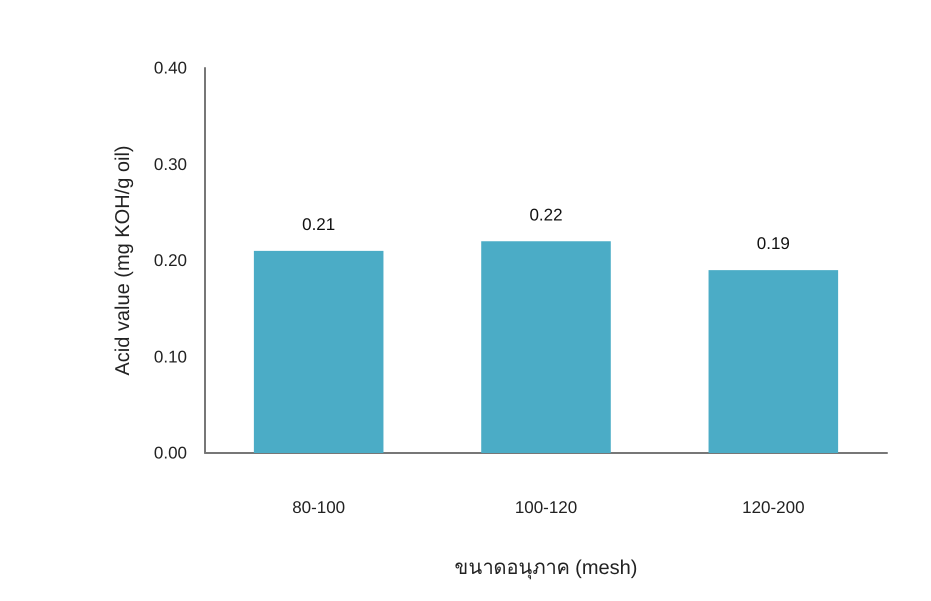 The image size is (931, 601). I want to click on y-tick-label: 0.10, so click(170, 356).